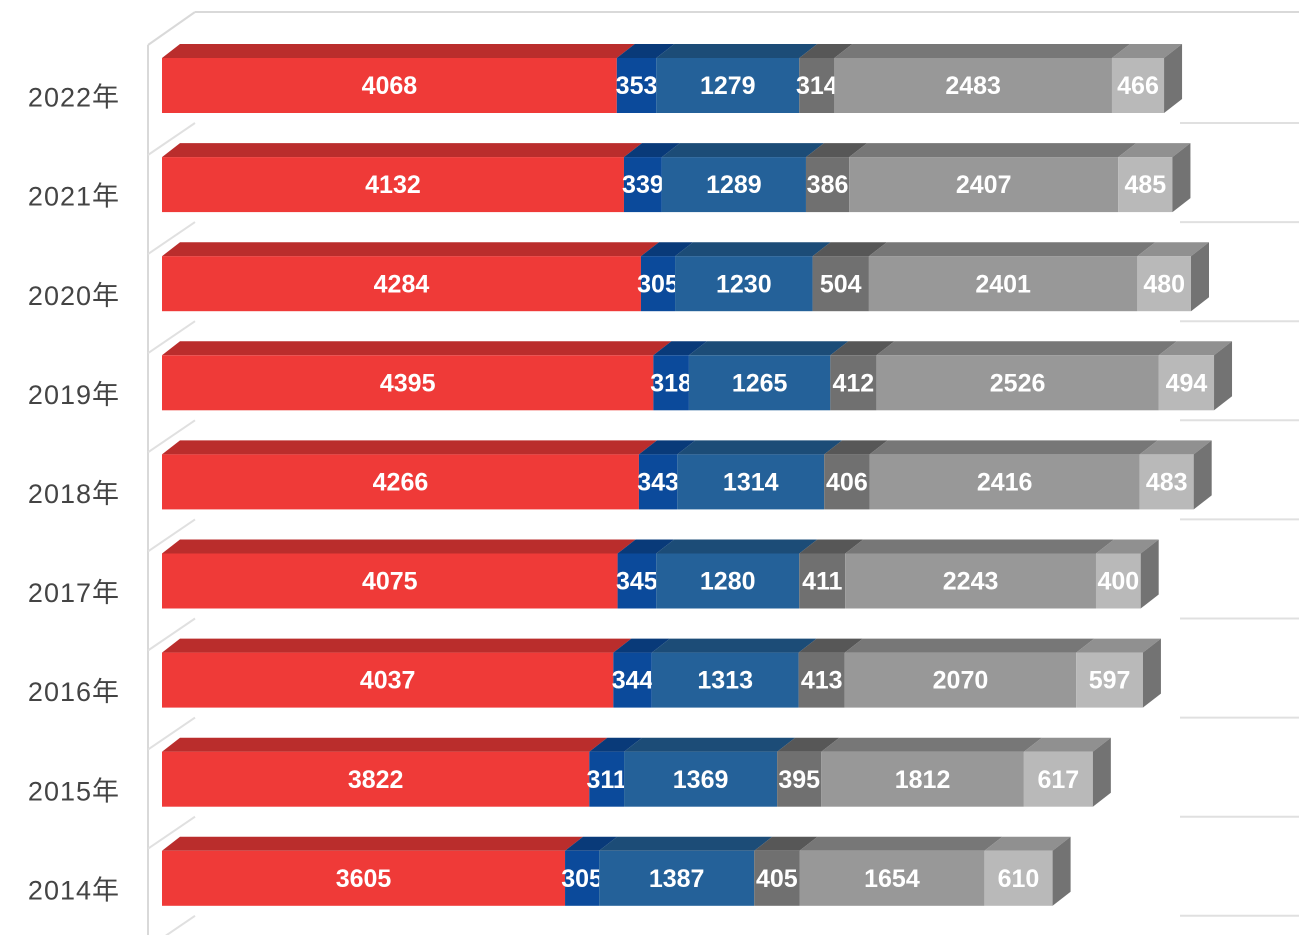 The width and height of the screenshot is (1299, 935). Describe the element at coordinates (760, 383) in the screenshot. I see `data-label: 1265` at that location.